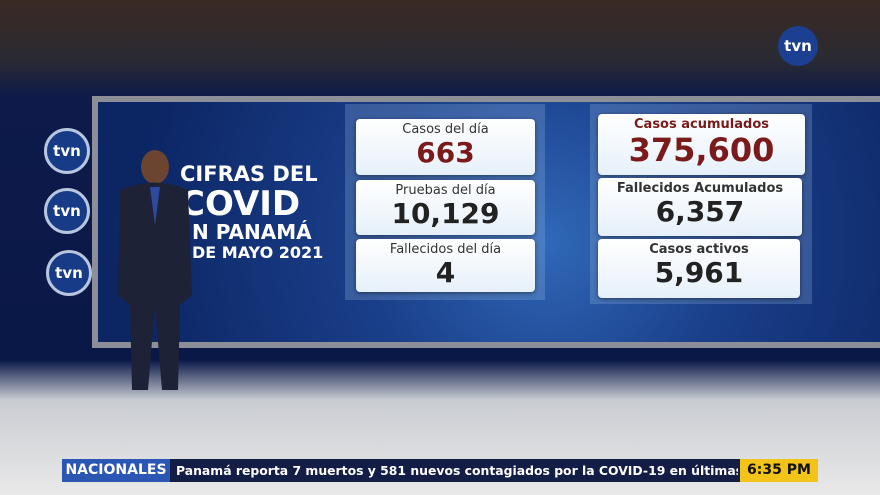 This screenshot has width=880, height=495. What do you see at coordinates (249, 174) in the screenshot?
I see `board-title: CIFRAS DEL` at bounding box center [249, 174].